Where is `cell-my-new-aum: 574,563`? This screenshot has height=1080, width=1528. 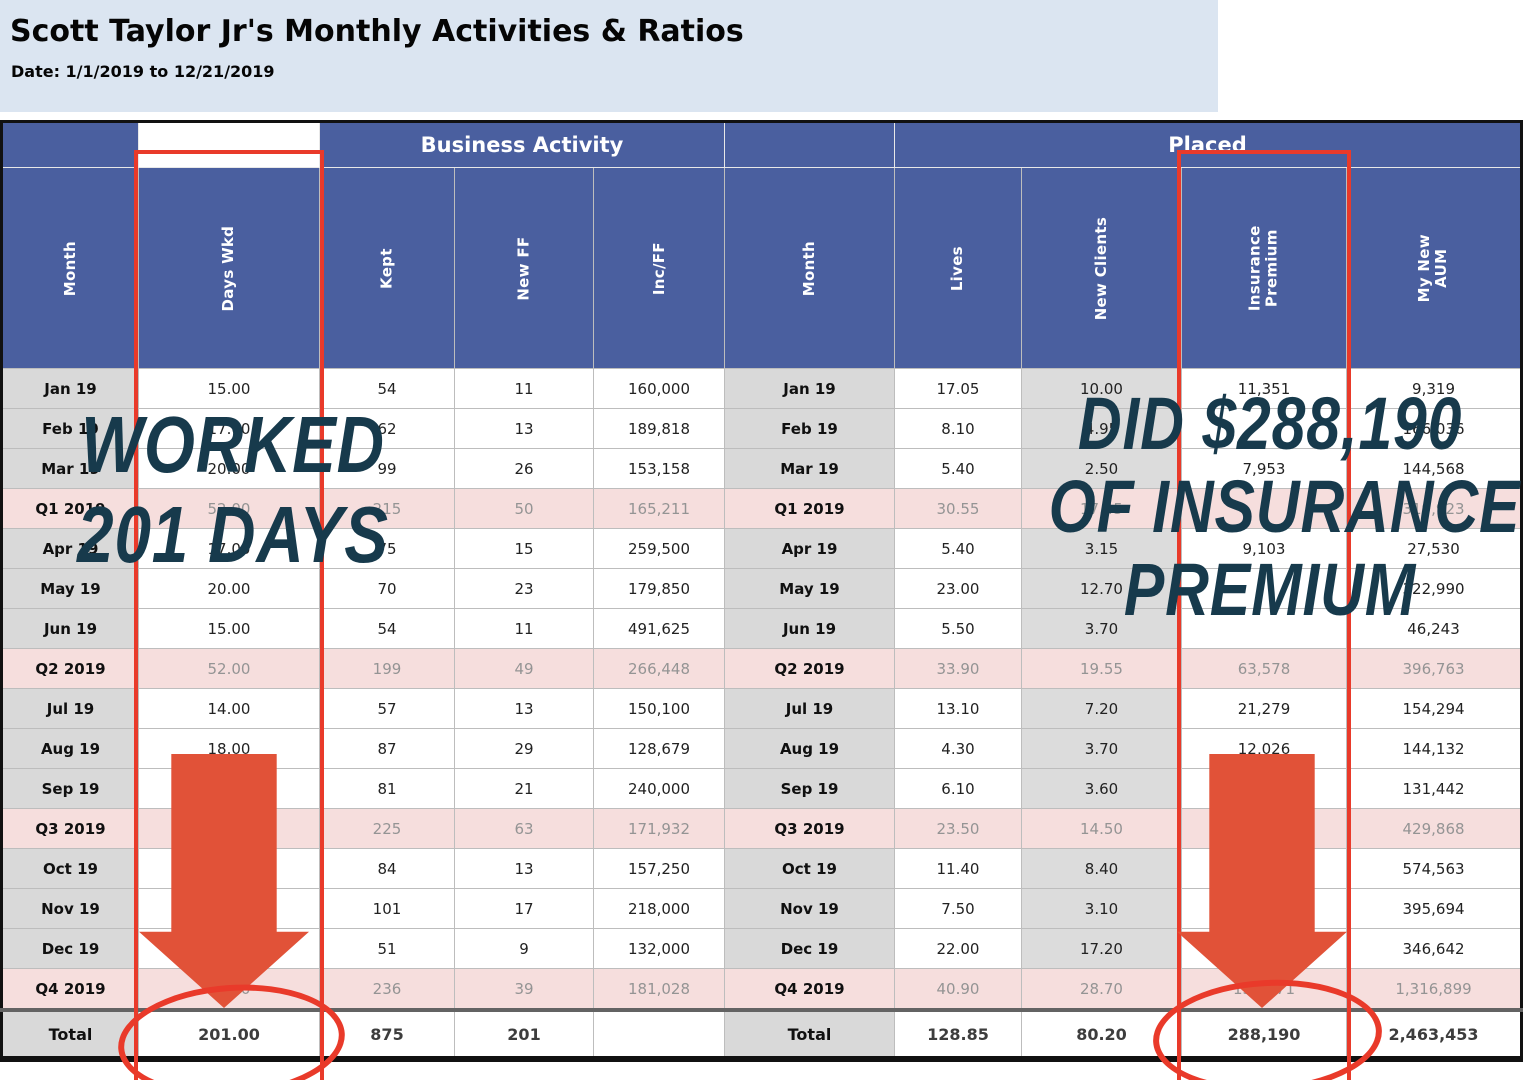
cell-my-new-aum: 574,563 is located at coordinates (1434, 868).